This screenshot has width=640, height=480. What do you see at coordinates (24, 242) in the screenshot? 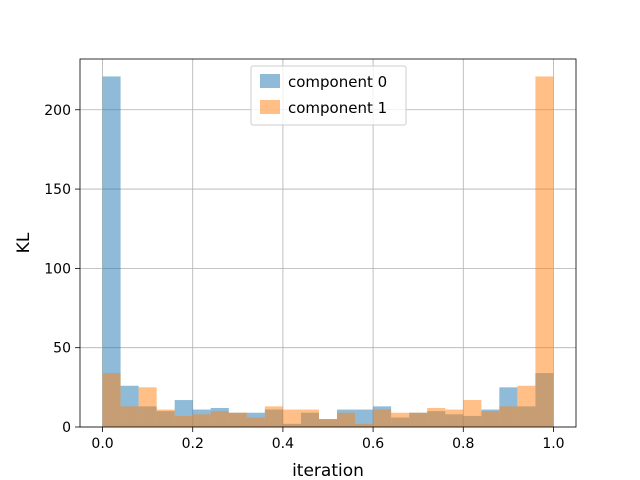
I see `y-axis-label: KL` at bounding box center [24, 242].